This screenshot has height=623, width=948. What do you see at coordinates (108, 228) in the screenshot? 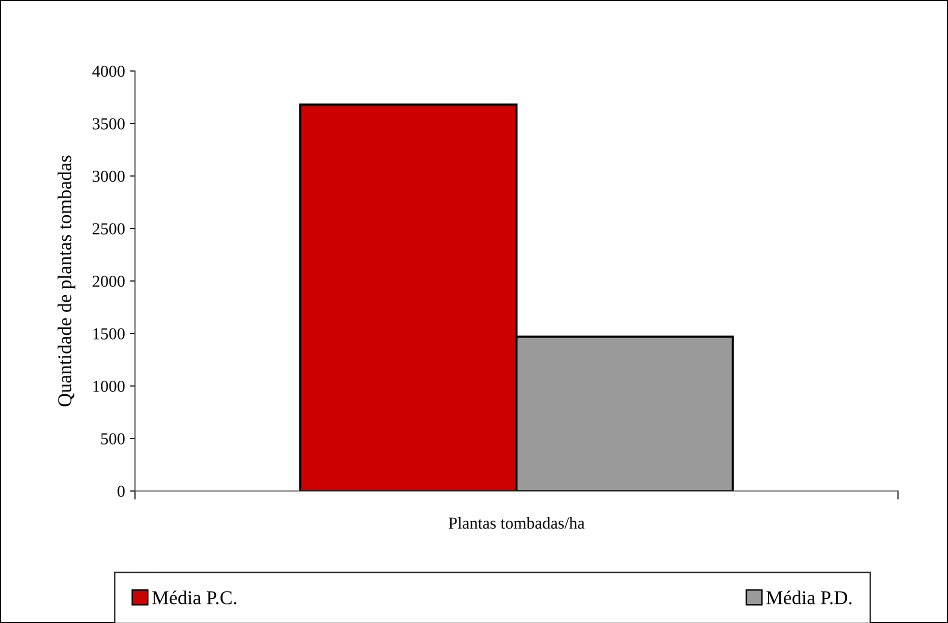
I see `y-tick-label: 2500` at bounding box center [108, 228].